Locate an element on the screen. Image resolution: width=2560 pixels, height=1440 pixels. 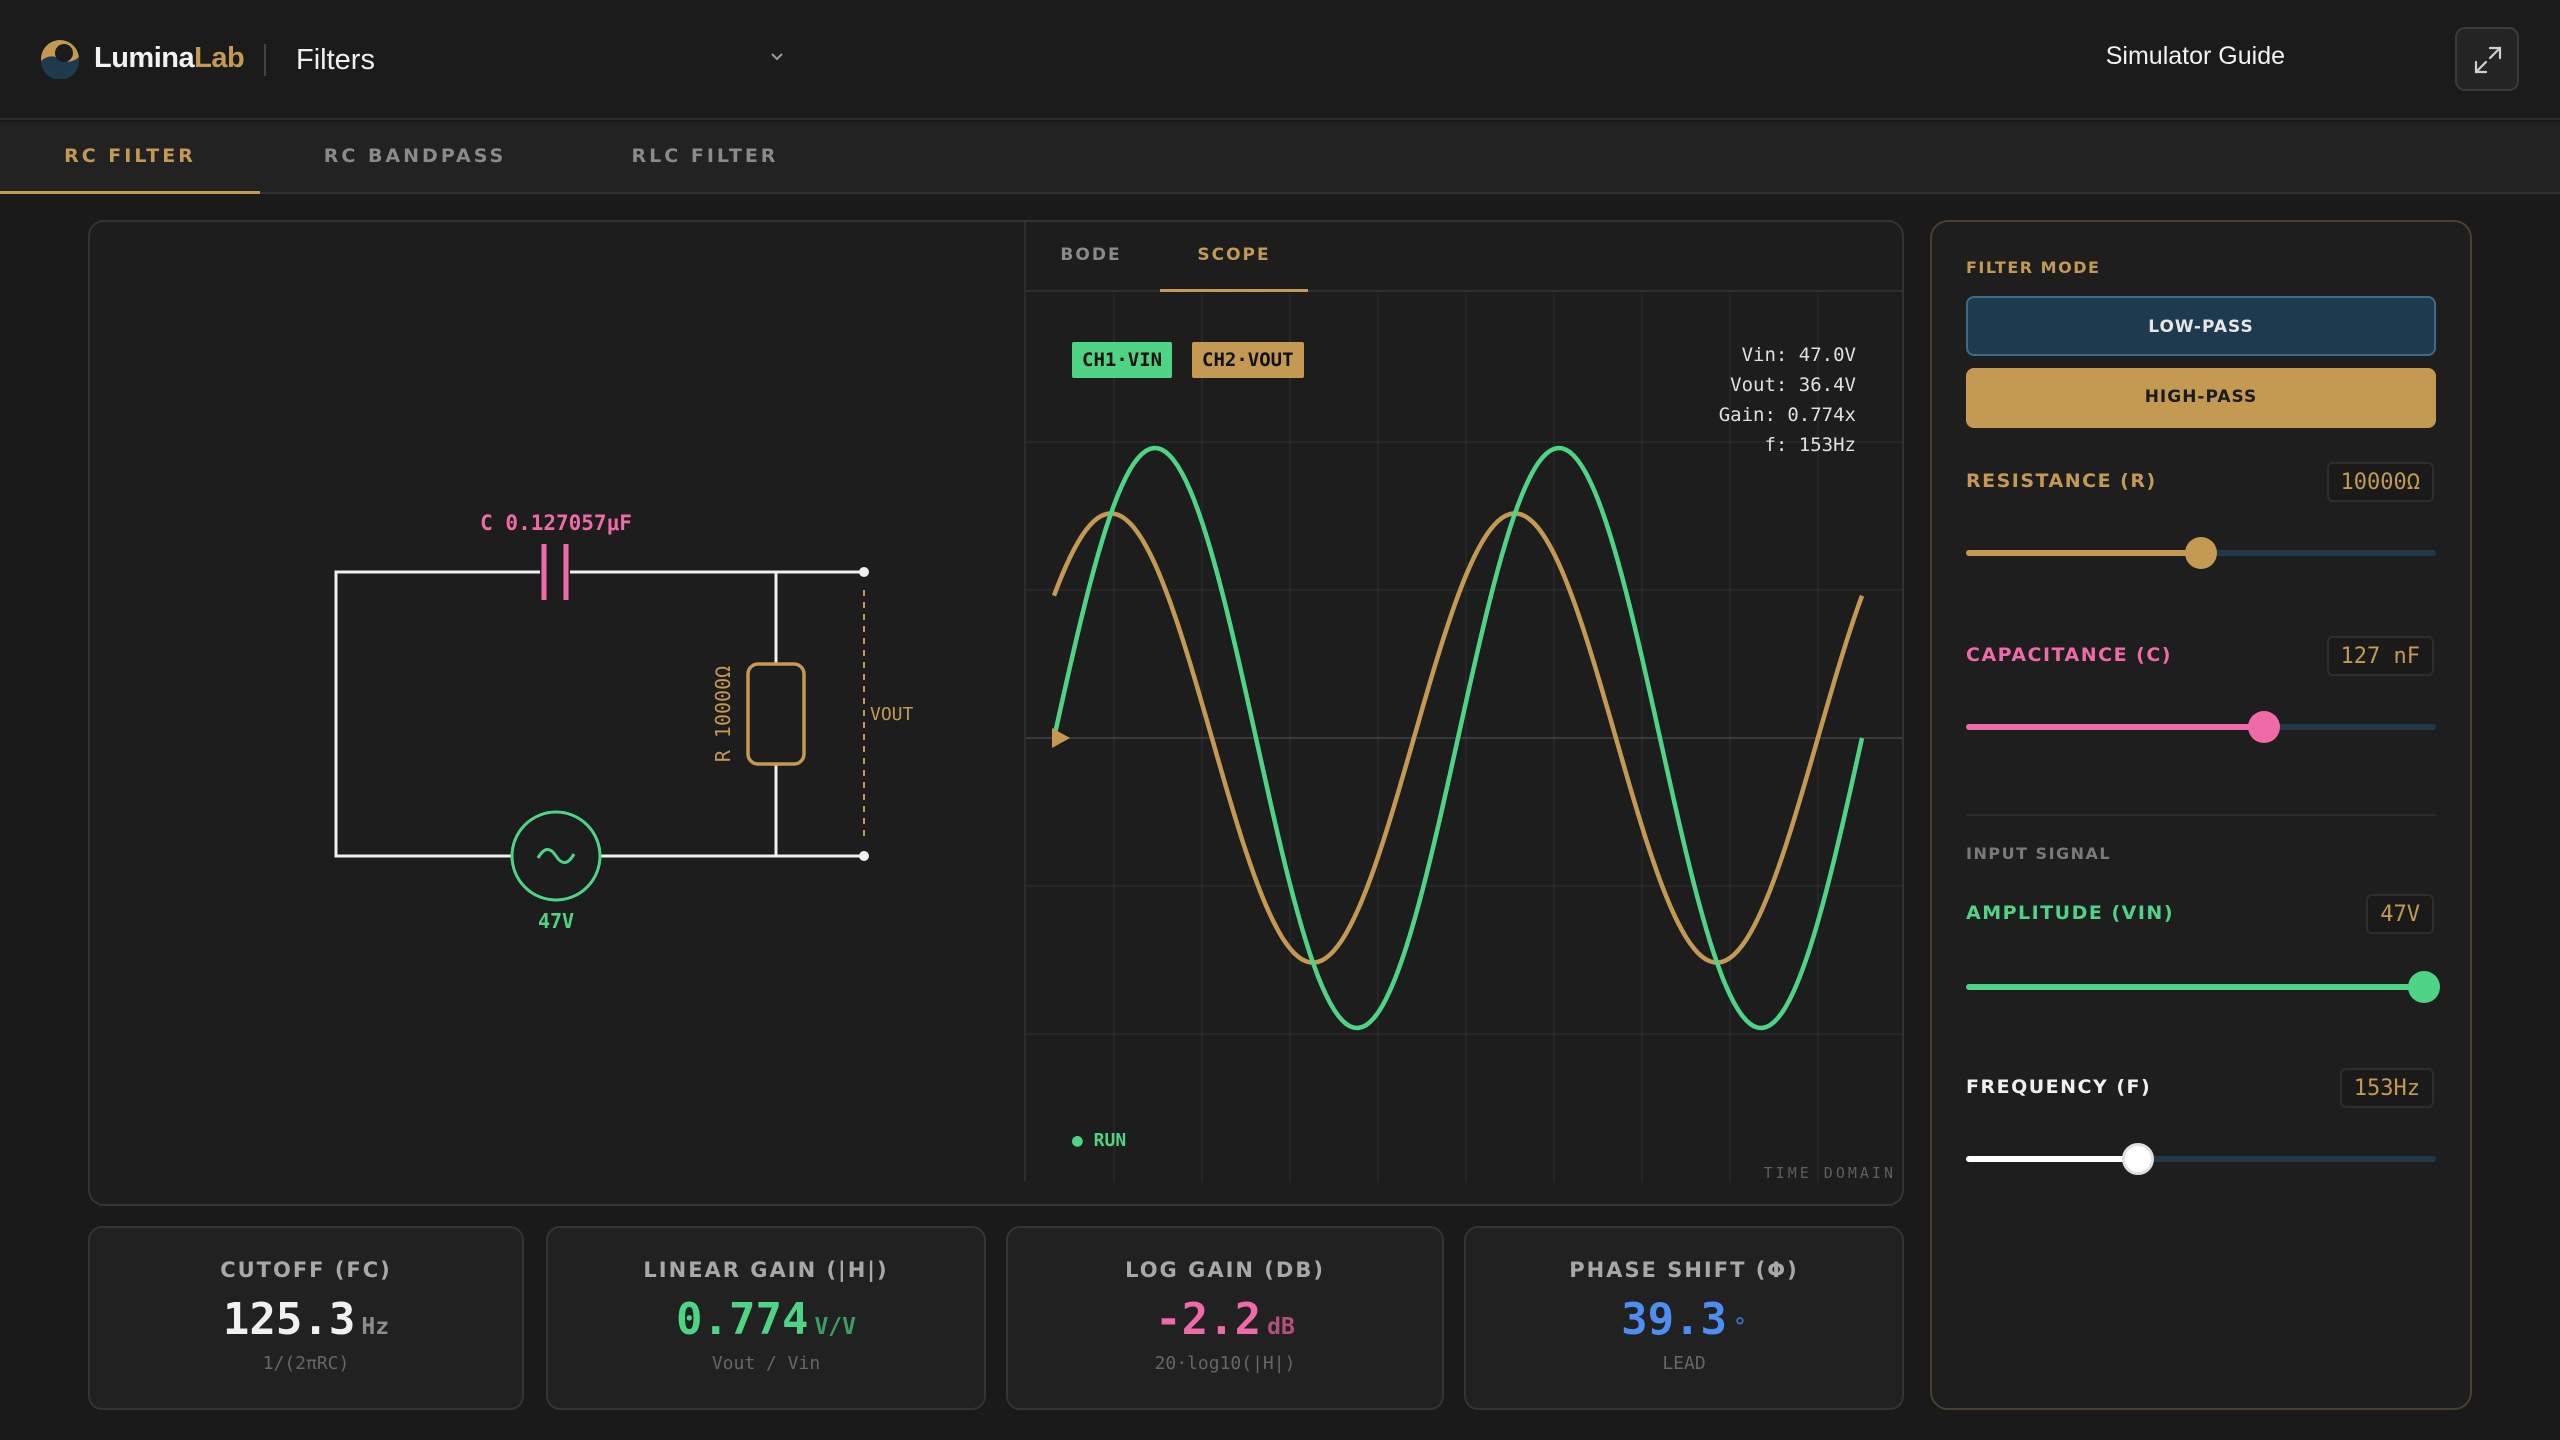
vout-trace is located at coordinates (1458, 738).